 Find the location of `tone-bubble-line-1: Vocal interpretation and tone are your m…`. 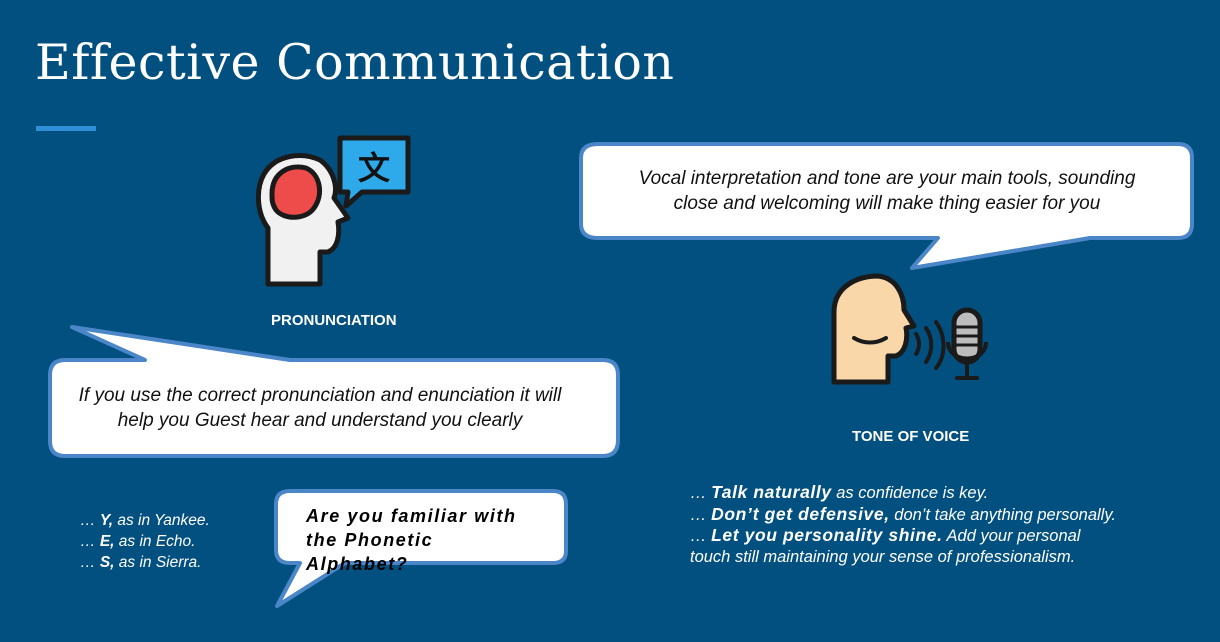

tone-bubble-line-1: Vocal interpretation and tone are your m… is located at coordinates (887, 178).